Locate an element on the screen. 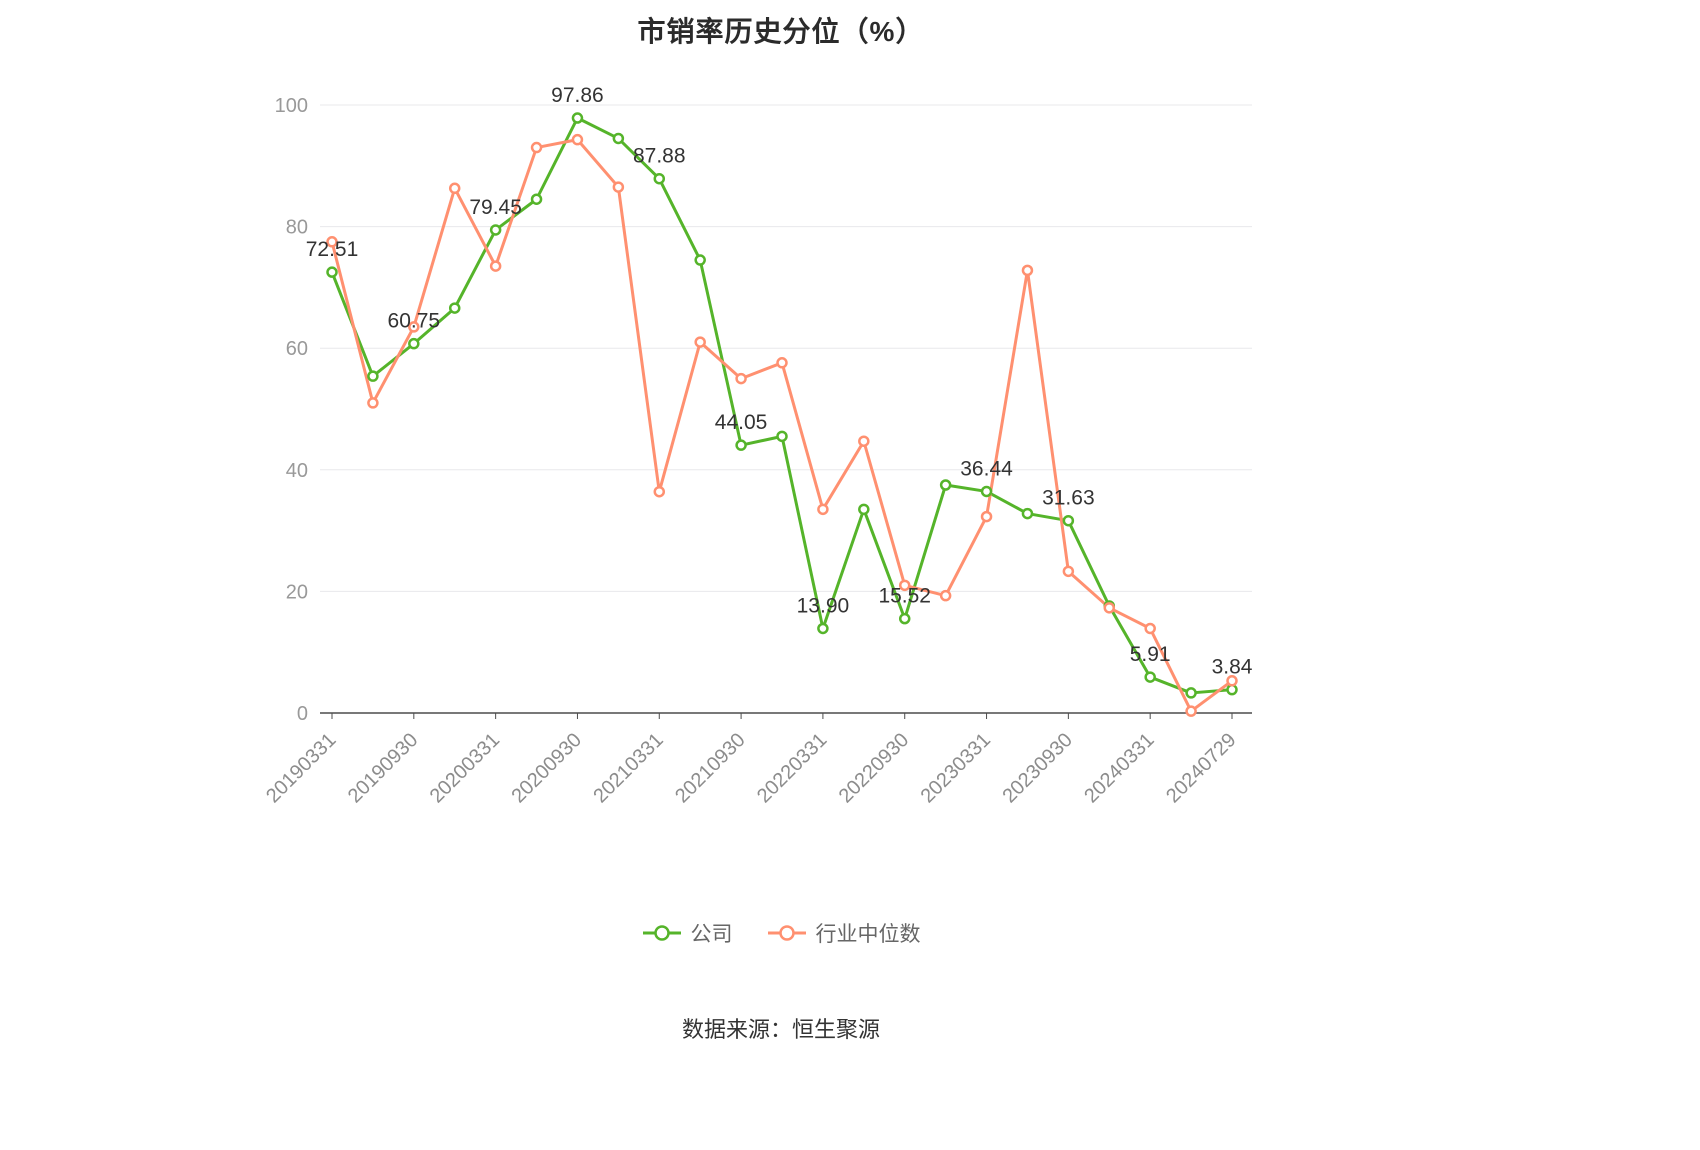  value-label: 97.86 is located at coordinates (577, 95).